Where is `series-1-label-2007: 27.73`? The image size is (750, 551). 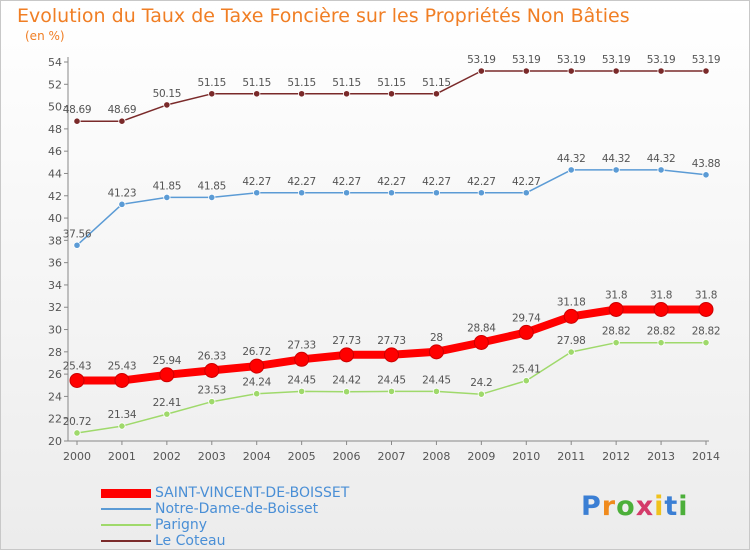 series-1-label-2007: 27.73 is located at coordinates (391, 341).